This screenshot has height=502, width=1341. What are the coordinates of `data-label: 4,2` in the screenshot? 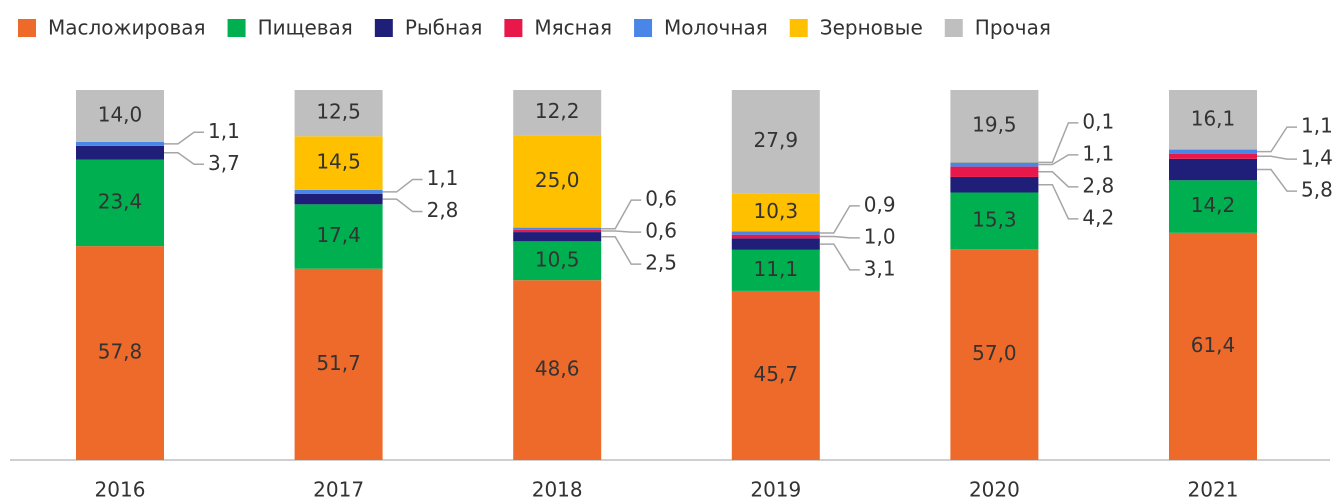 It's located at (1098, 217).